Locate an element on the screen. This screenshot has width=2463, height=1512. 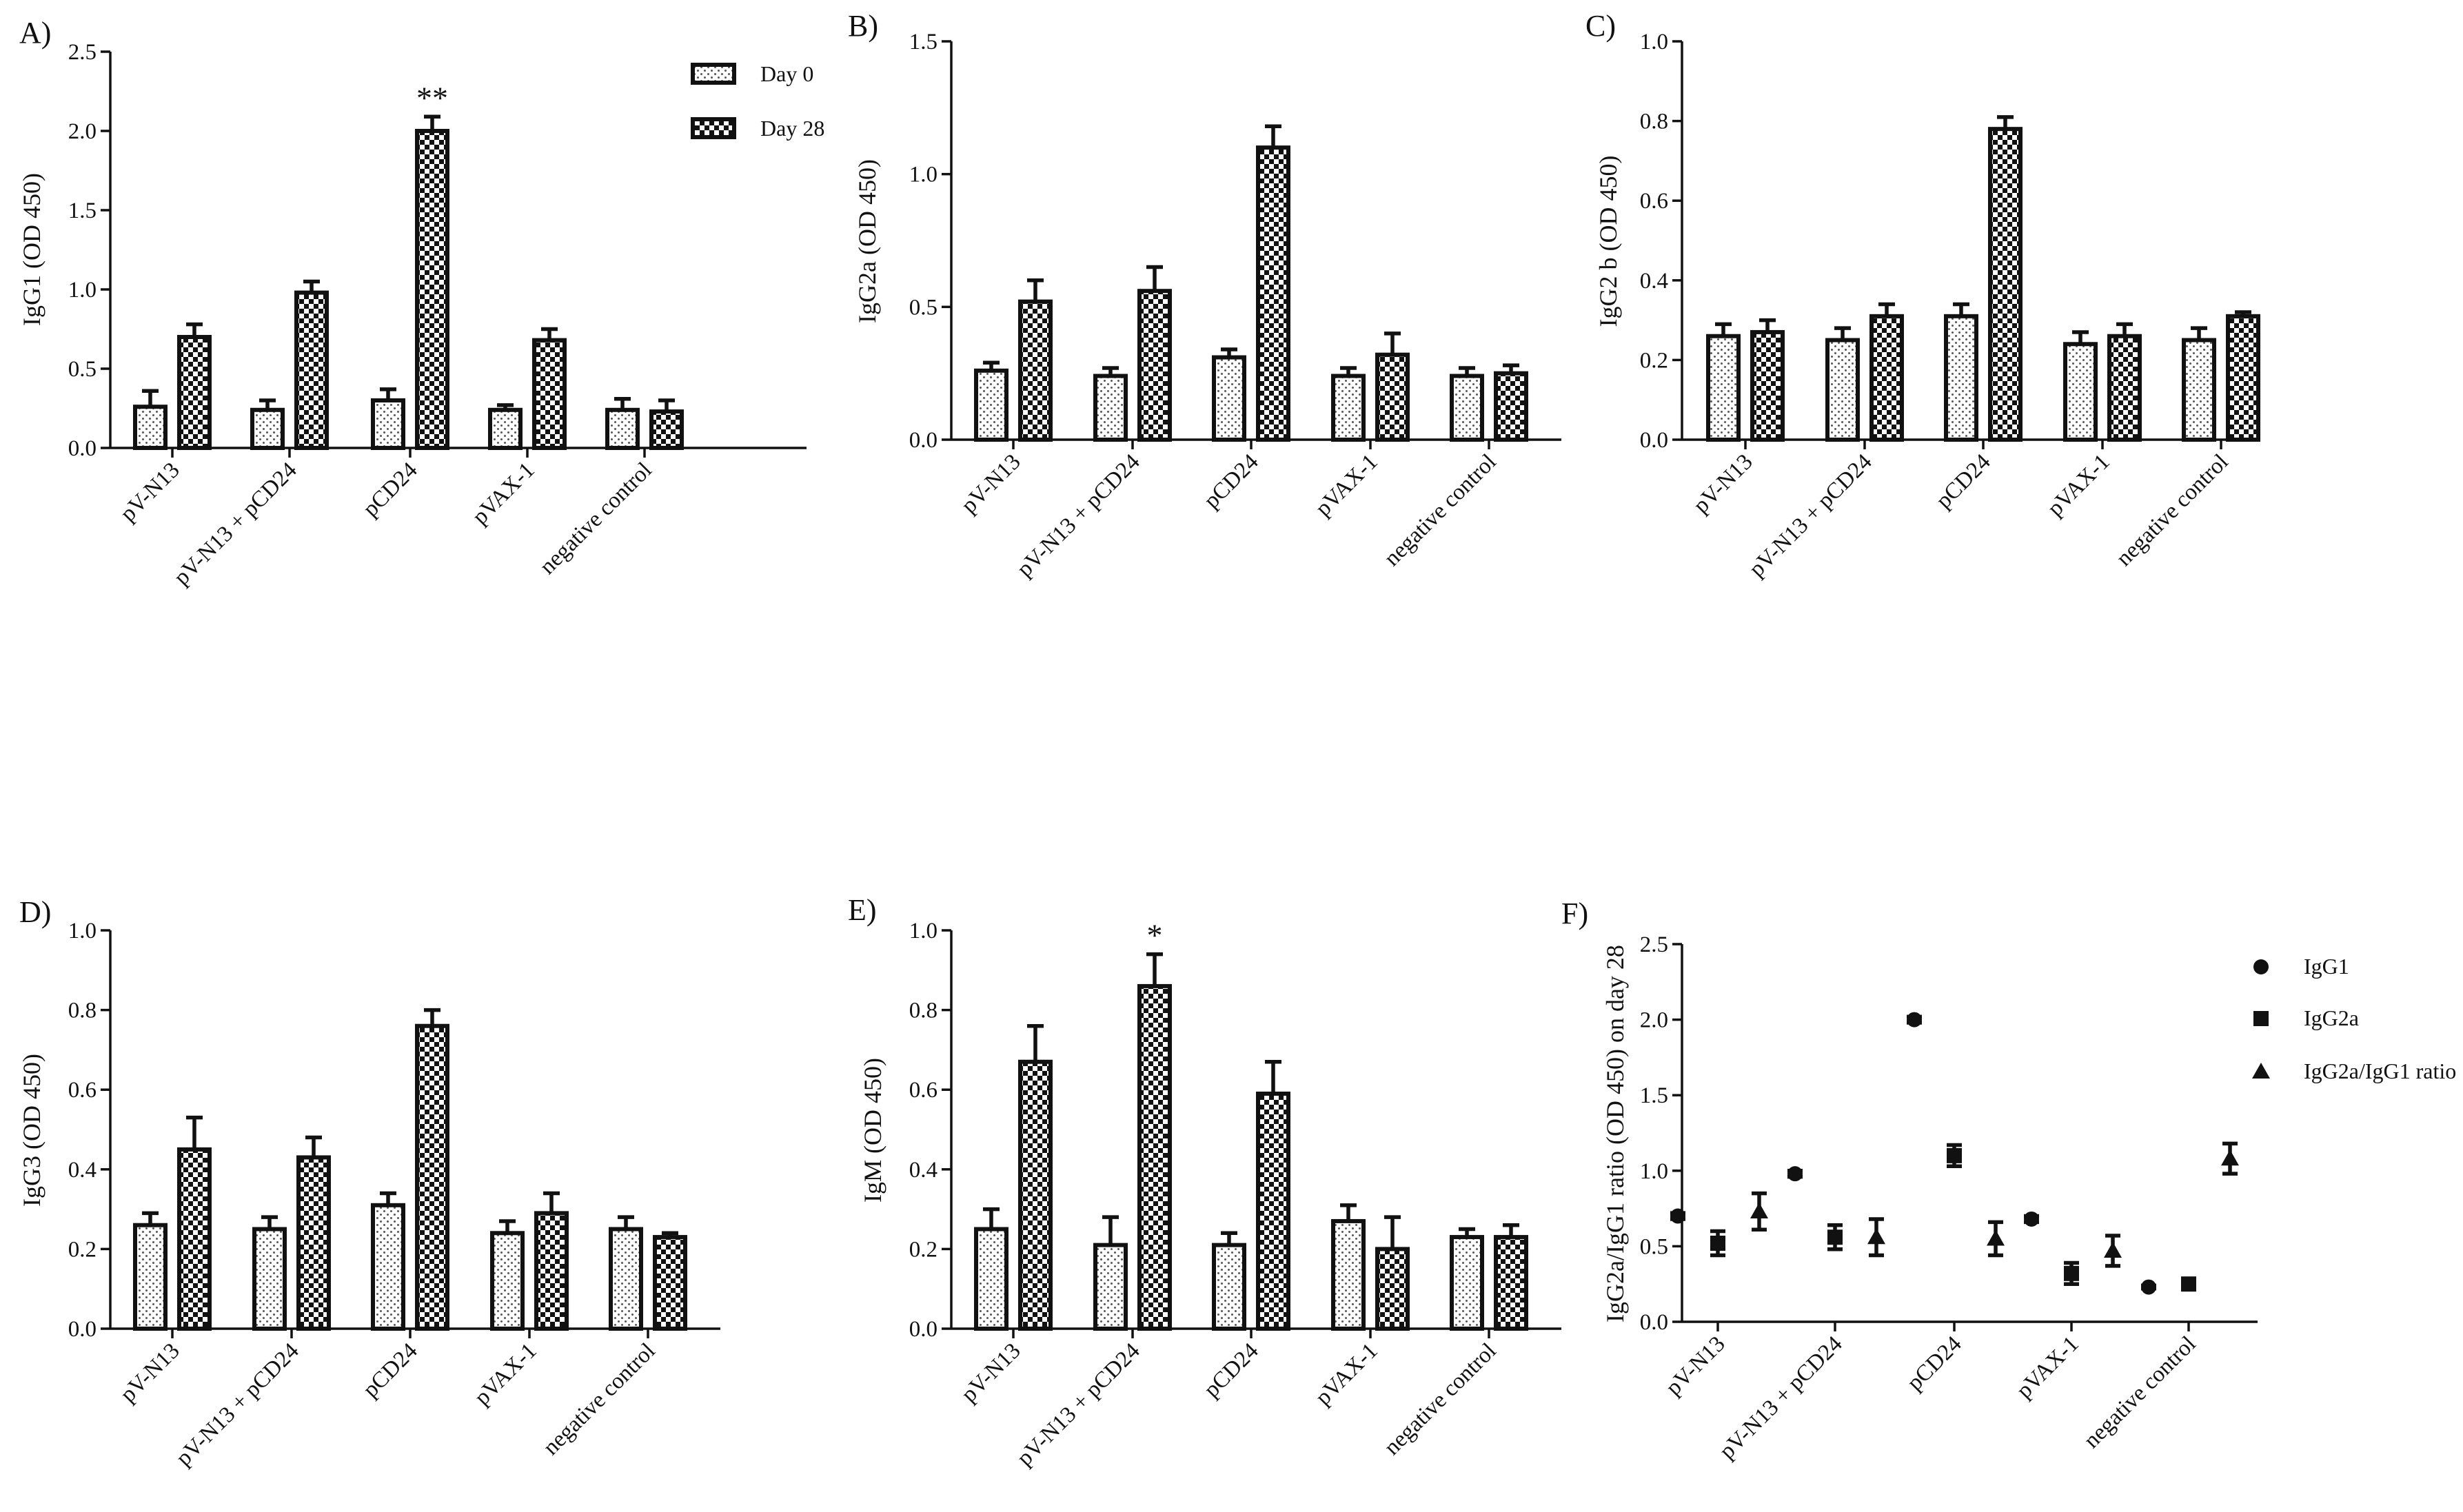
y-axis-title: IgG2a (OD 450) is located at coordinates (867, 241).